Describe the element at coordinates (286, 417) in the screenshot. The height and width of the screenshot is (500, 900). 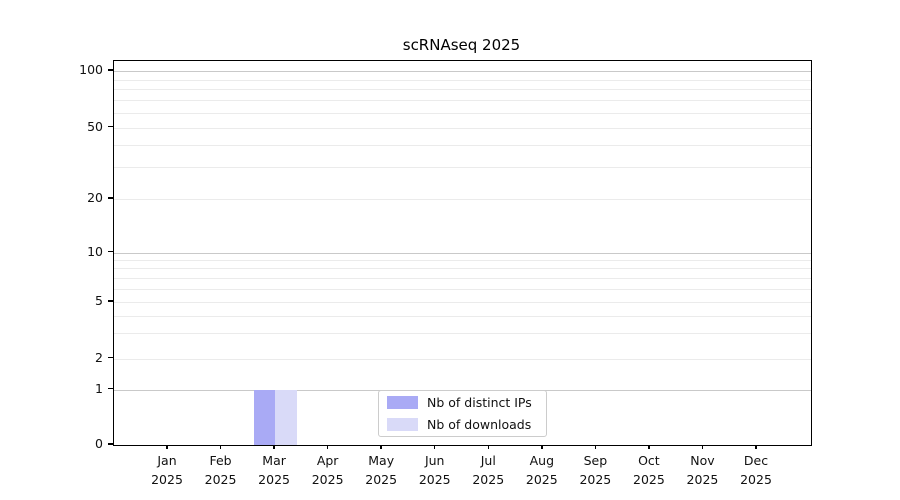
I see `bar-downloads` at that location.